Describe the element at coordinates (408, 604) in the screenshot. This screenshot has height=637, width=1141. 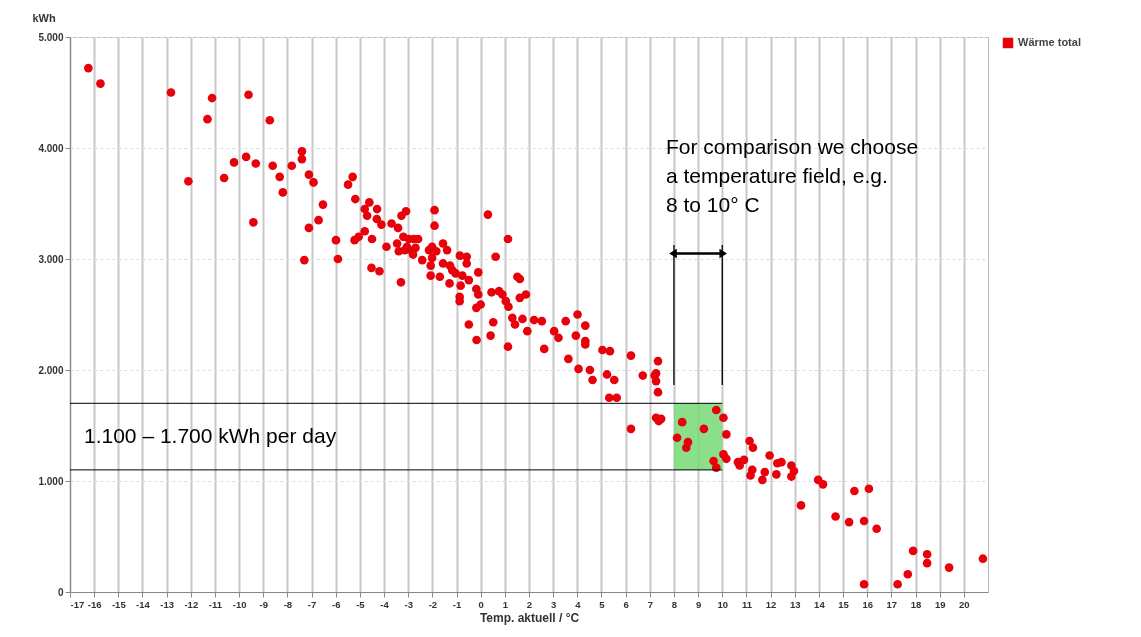
I see `x-tick-label: -3` at that location.